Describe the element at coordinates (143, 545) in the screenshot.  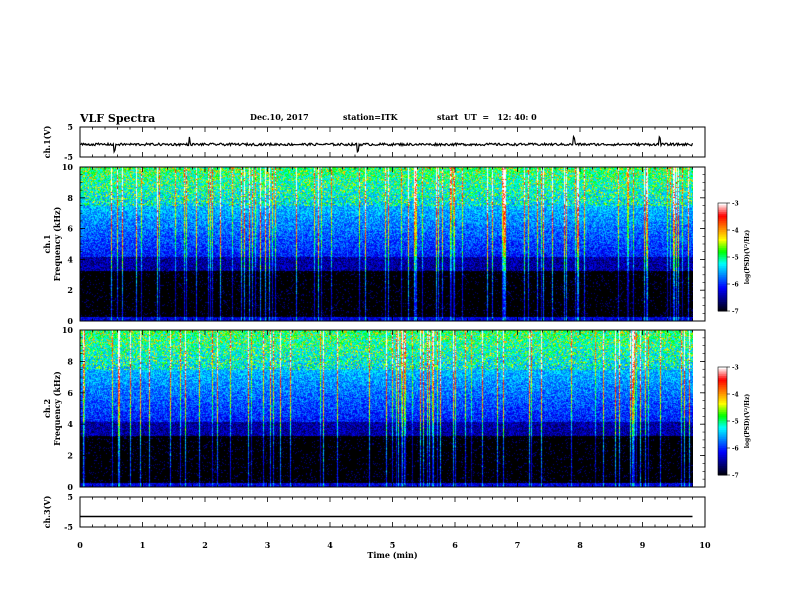
I see `x-tick-label: 1` at that location.